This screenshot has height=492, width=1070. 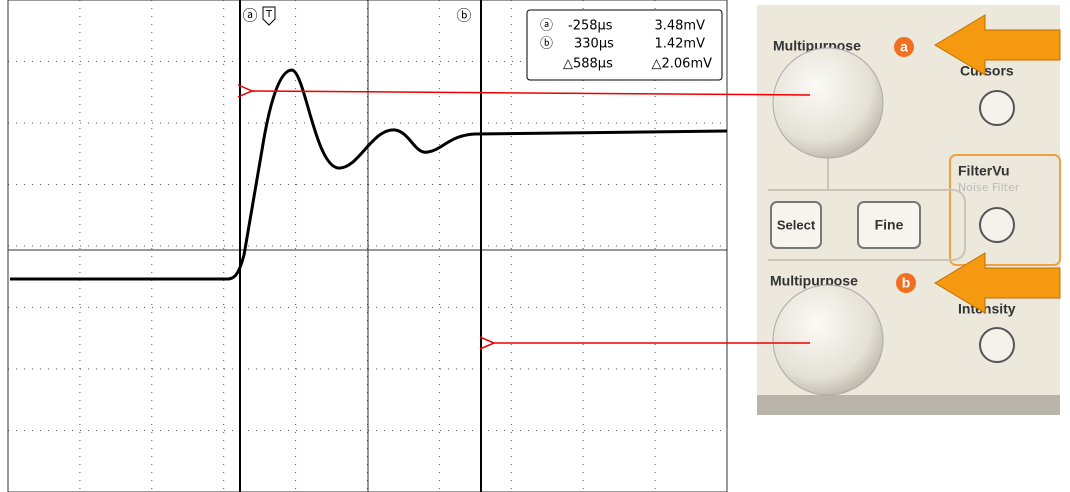 I want to click on select-frame, so click(x=867, y=225).